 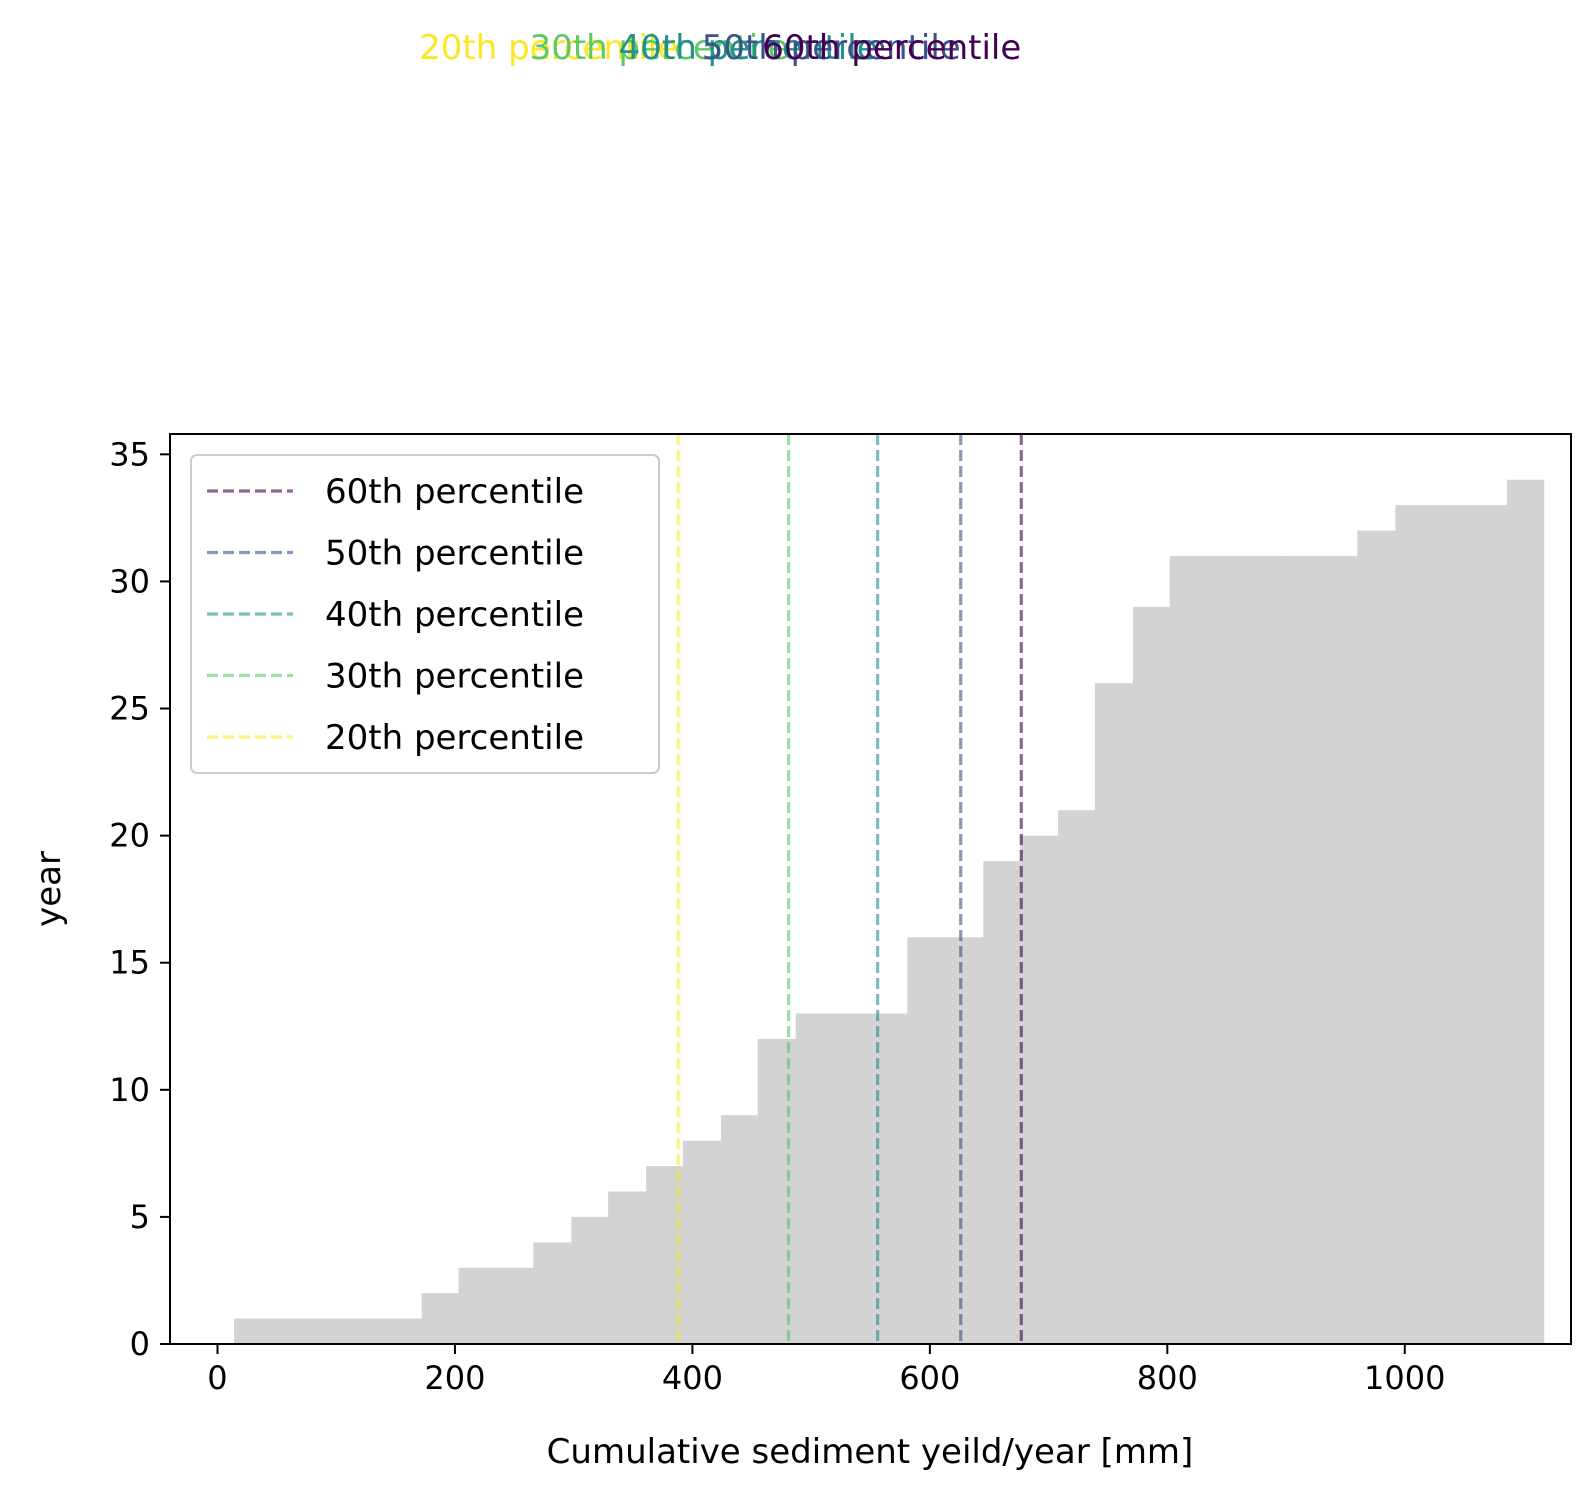 What do you see at coordinates (454, 738) in the screenshot?
I see `legend-label: 20th percentile` at bounding box center [454, 738].